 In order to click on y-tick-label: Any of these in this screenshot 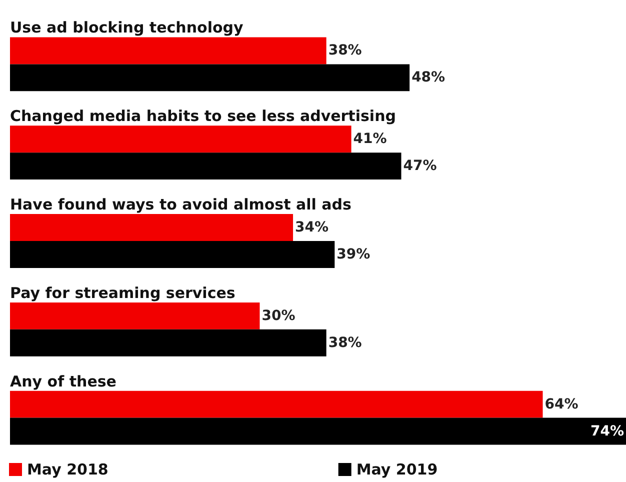, I will do `click(63, 381)`.